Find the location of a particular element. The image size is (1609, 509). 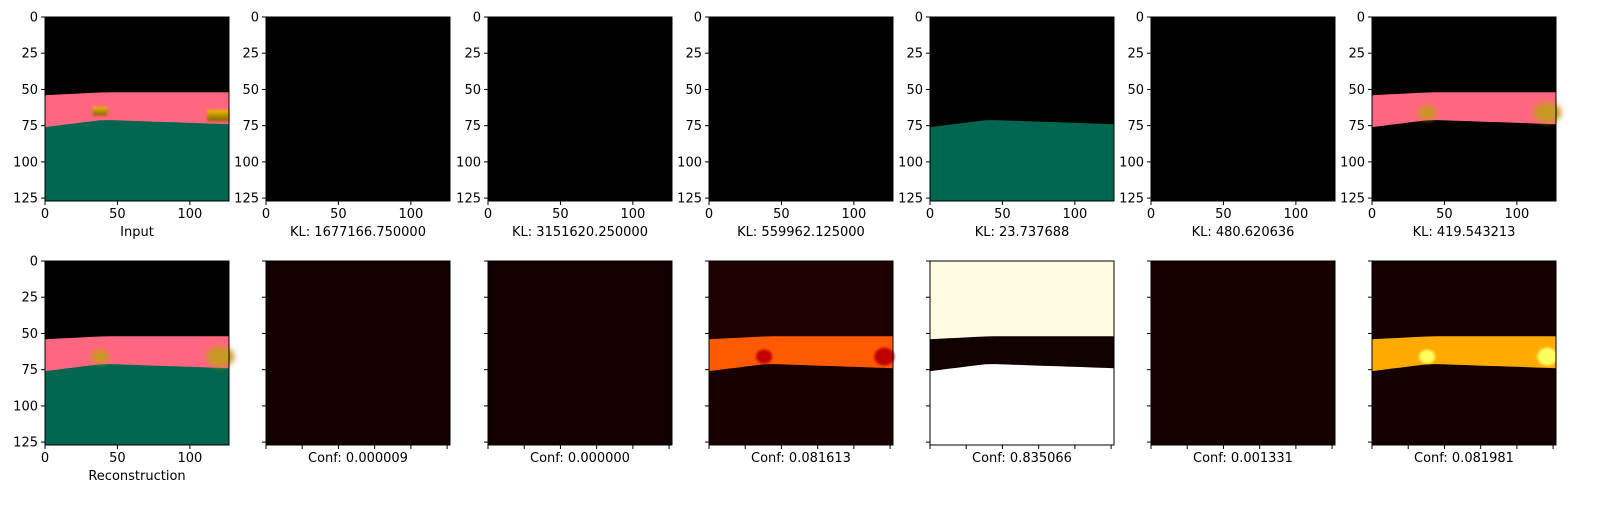

confidence-blob-left is located at coordinates (1427, 356).